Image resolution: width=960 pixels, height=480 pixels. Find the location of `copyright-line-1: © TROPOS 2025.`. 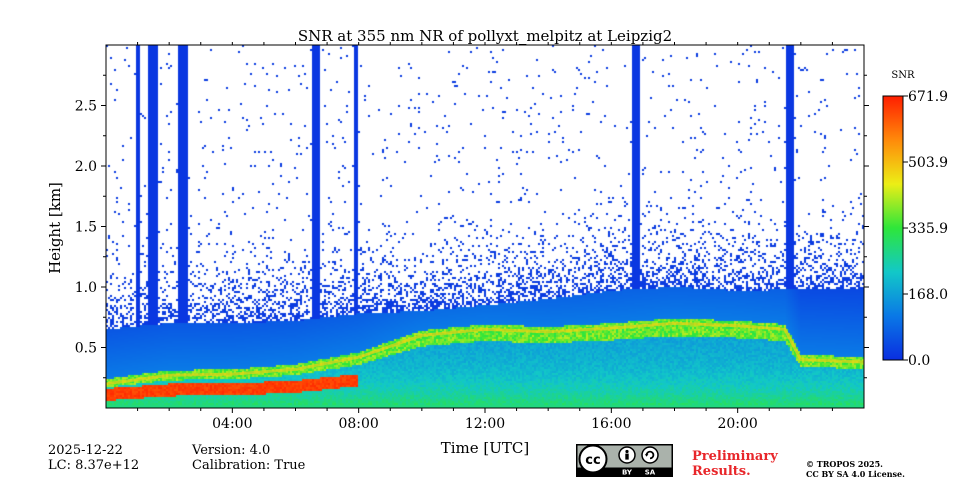

copyright-line-1: © TROPOS 2025. is located at coordinates (844, 464).